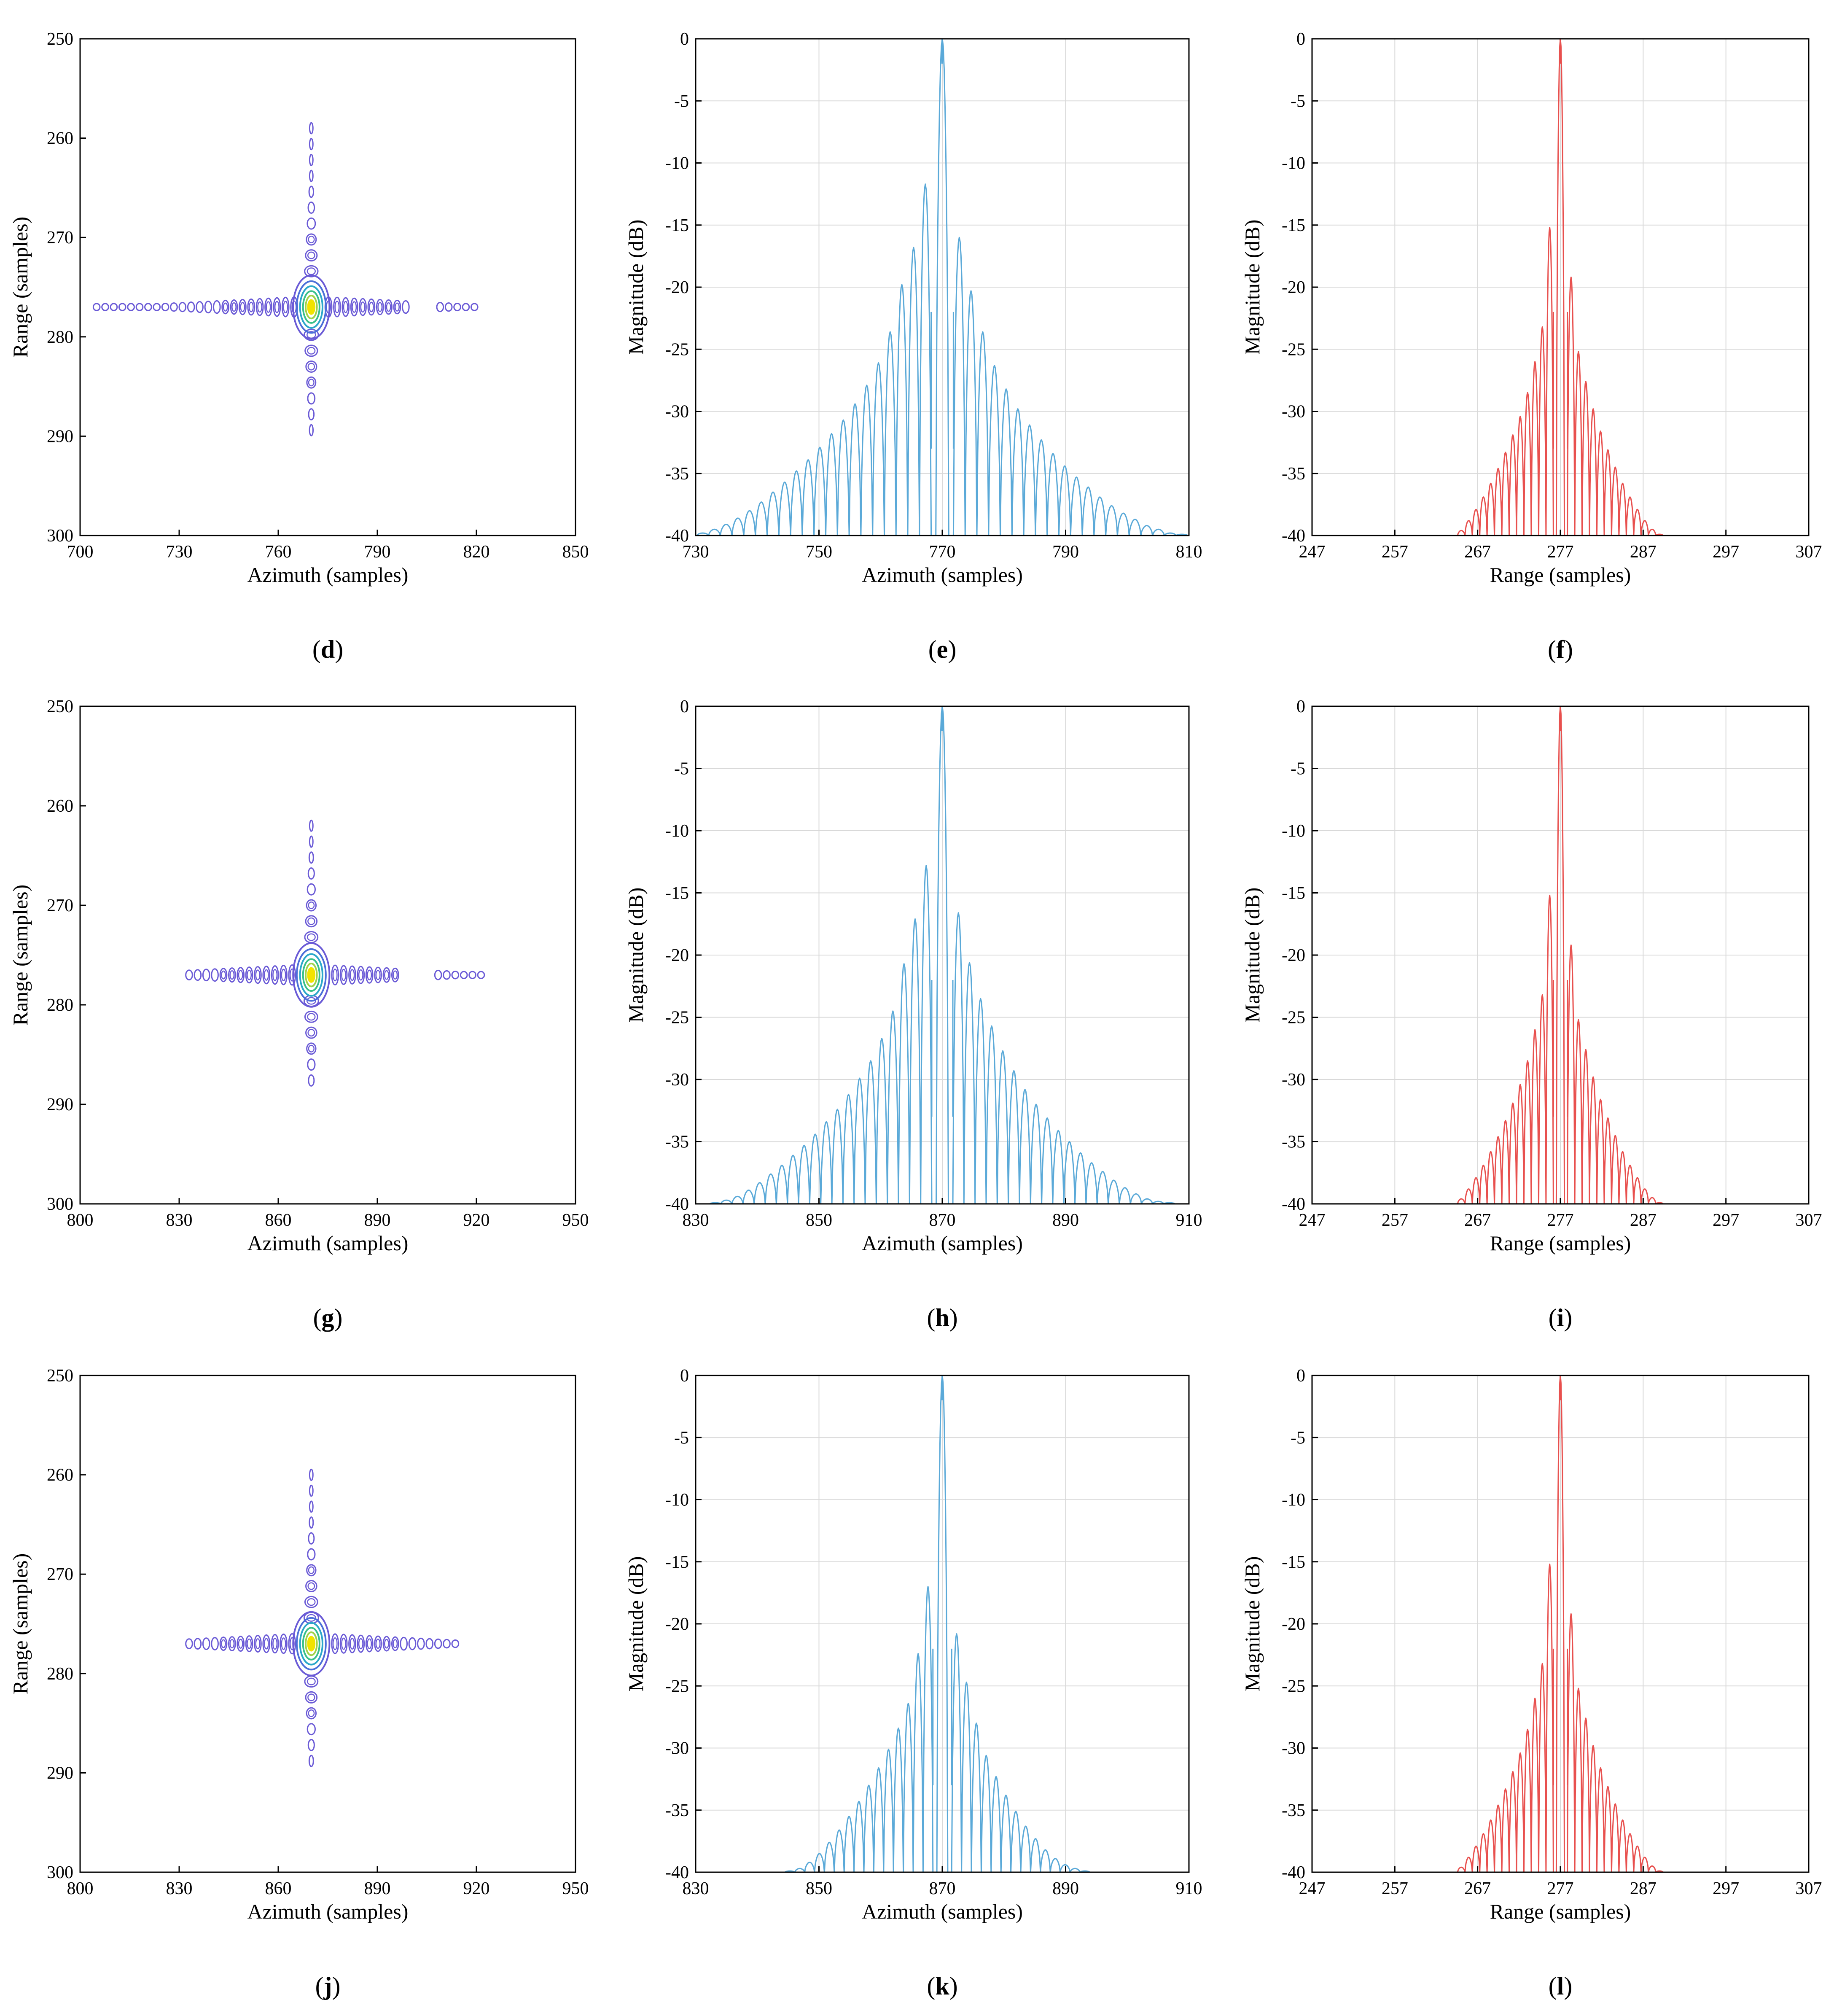 Image resolution: width=1834 pixels, height=2016 pixels. Describe the element at coordinates (1561, 1888) in the screenshot. I see `x-tick-label: 277` at that location.